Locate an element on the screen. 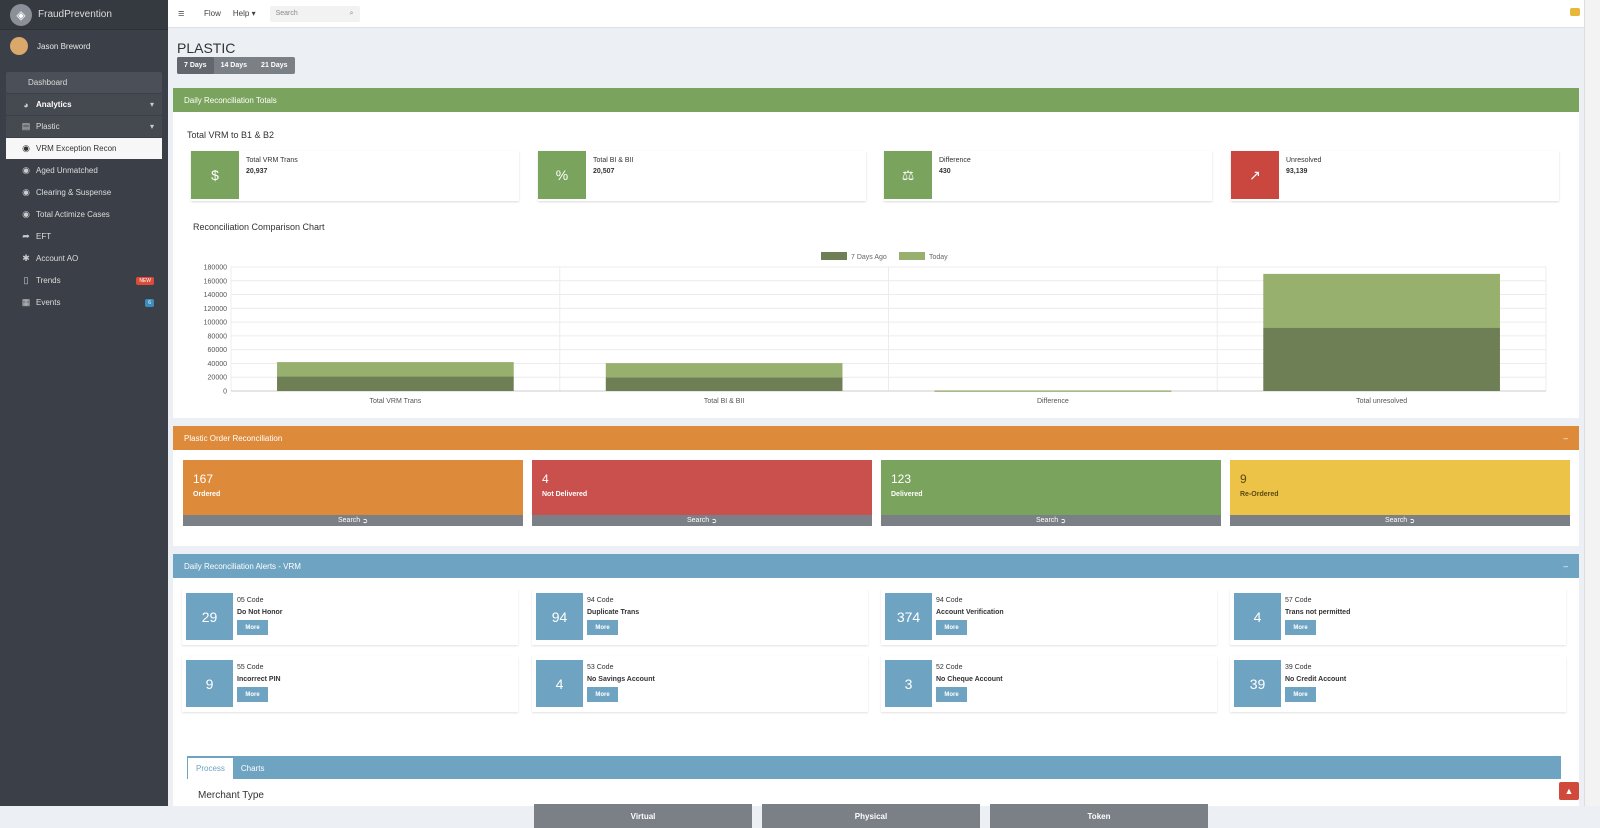 This screenshot has width=1600, height=828. sidebar-item-label: Analytics is located at coordinates (54, 104).